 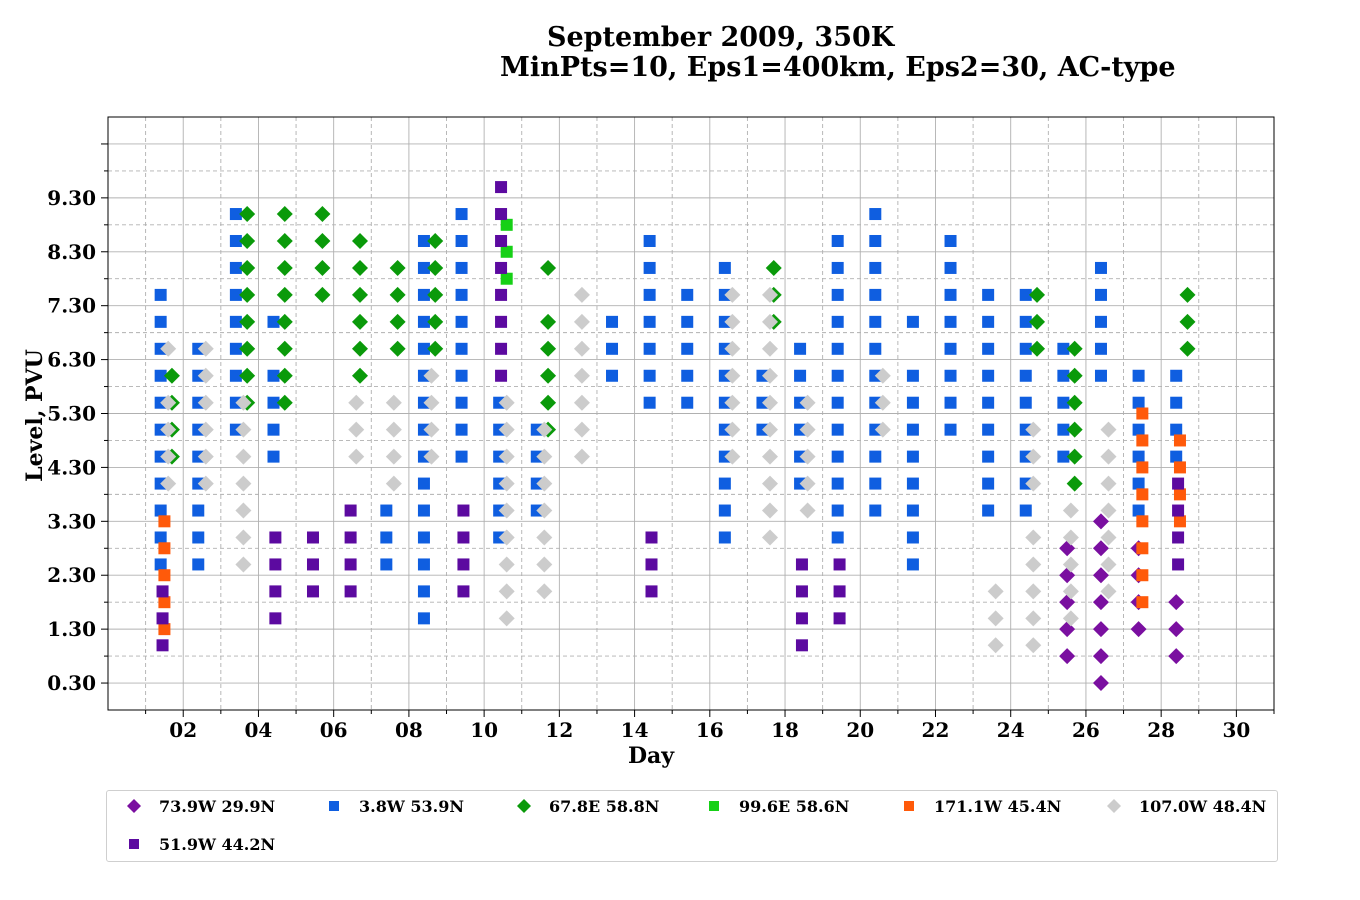 I want to click on y-tick-label: 1.30, so click(x=71, y=629).